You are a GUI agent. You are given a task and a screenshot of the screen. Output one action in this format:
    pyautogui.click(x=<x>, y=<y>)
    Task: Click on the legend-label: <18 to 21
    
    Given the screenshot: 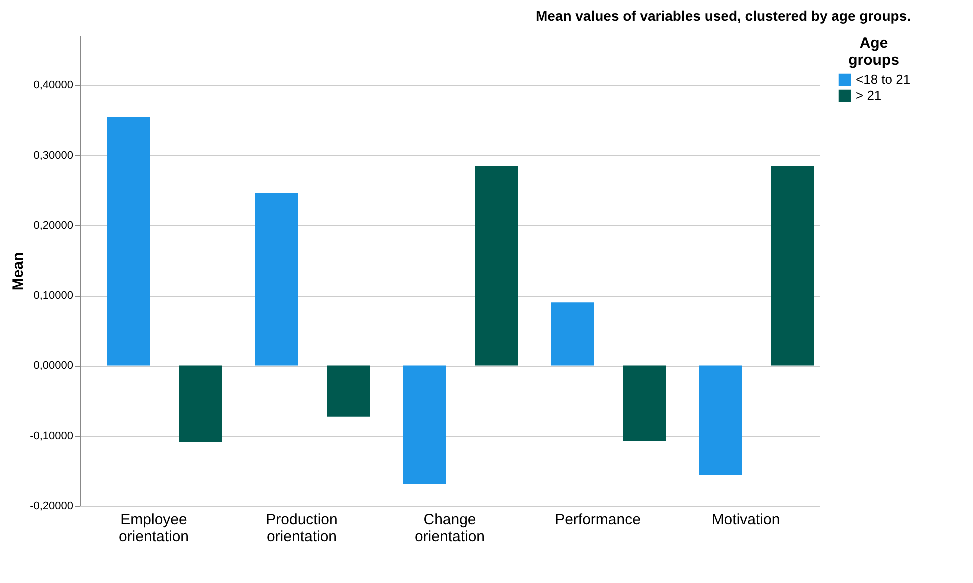 What is the action you would take?
    pyautogui.click(x=883, y=79)
    